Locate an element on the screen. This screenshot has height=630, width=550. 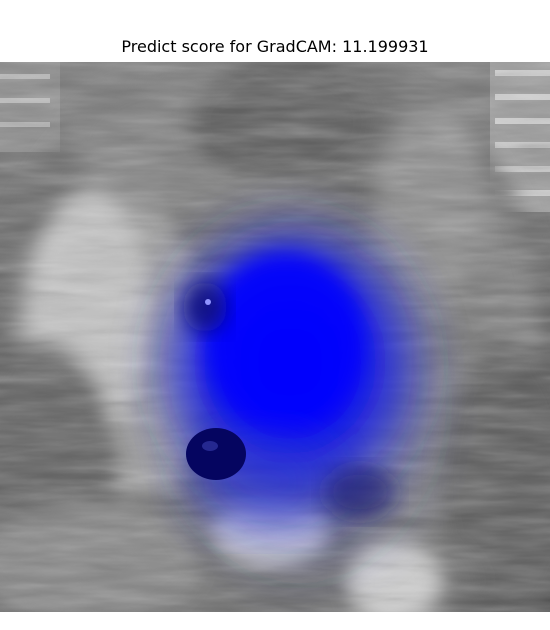
dog-face-features is located at coordinates (289, 399).